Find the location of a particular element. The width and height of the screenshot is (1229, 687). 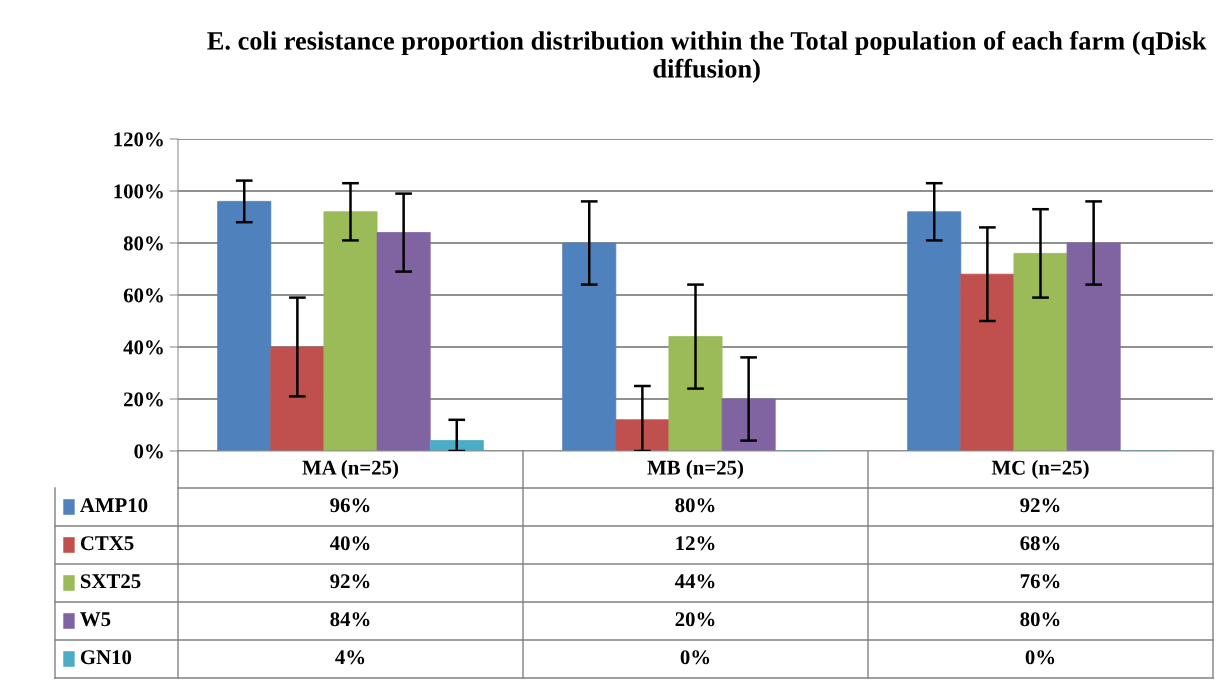

data-label: 76% is located at coordinates (1040, 581).